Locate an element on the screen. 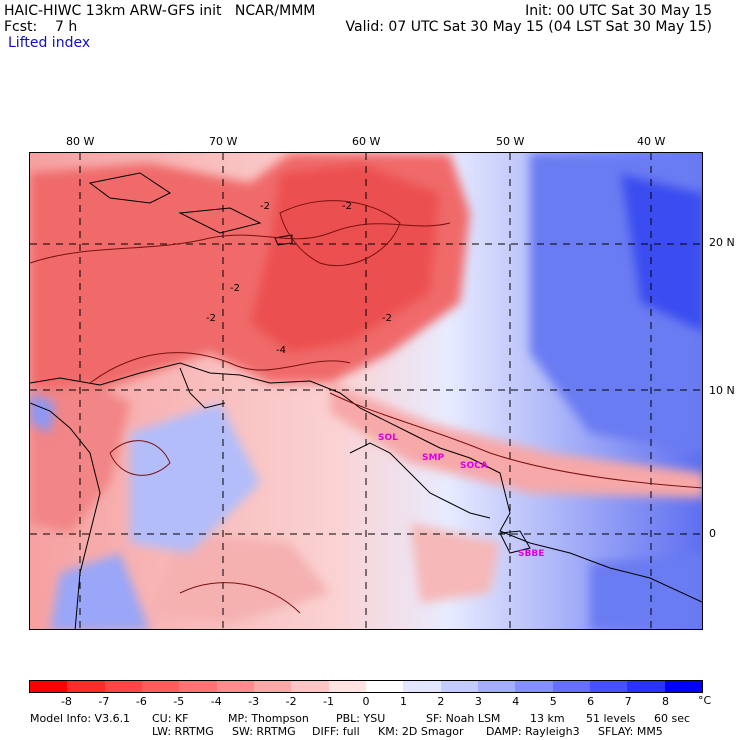 The height and width of the screenshot is (740, 740). colorbar-tick-label: -4 is located at coordinates (216, 701).